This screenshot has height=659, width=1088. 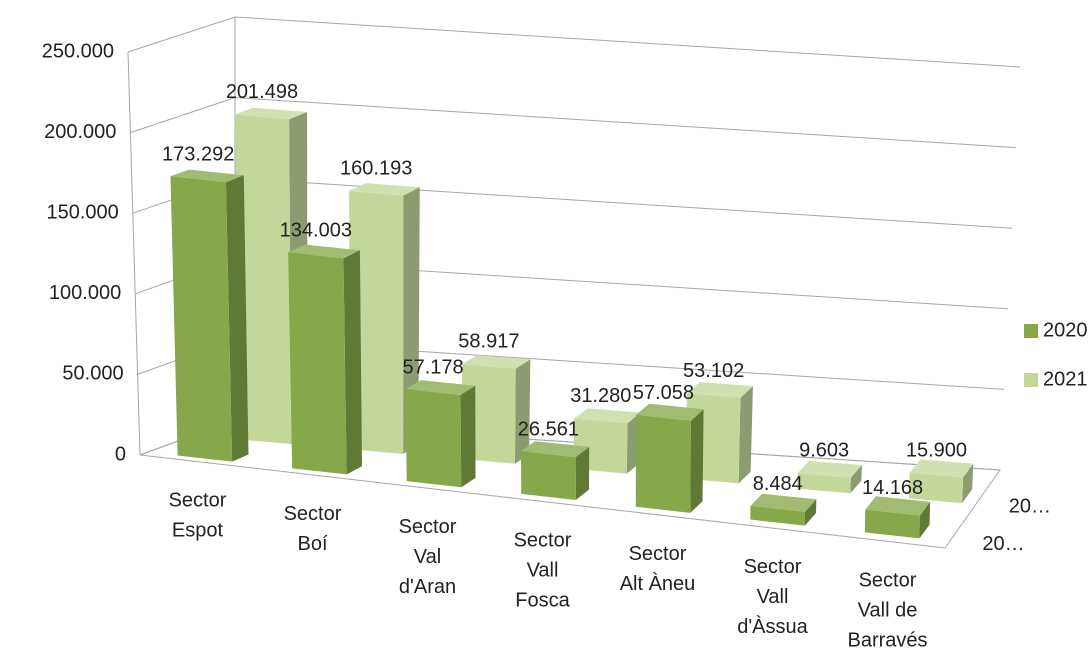 I want to click on y-tick-label: 0, so click(x=120, y=454).